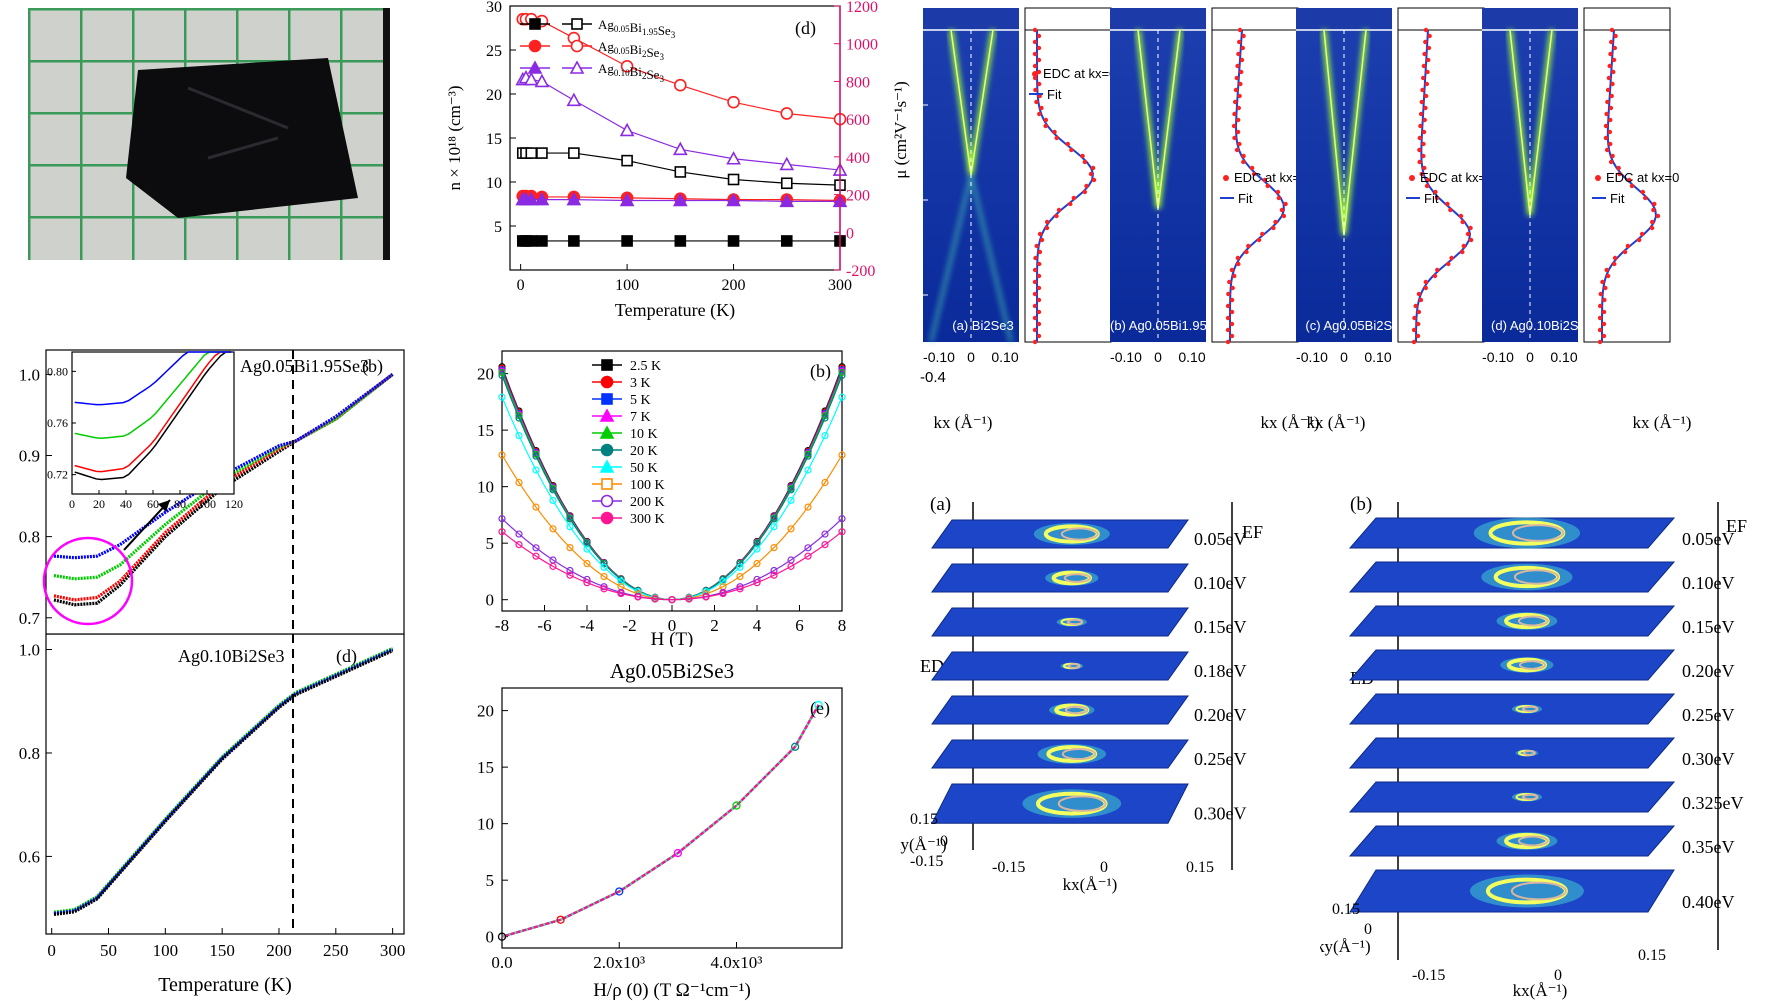  What do you see at coordinates (222, 950) in the screenshot?
I see `x-tick-label: 150` at bounding box center [222, 950].